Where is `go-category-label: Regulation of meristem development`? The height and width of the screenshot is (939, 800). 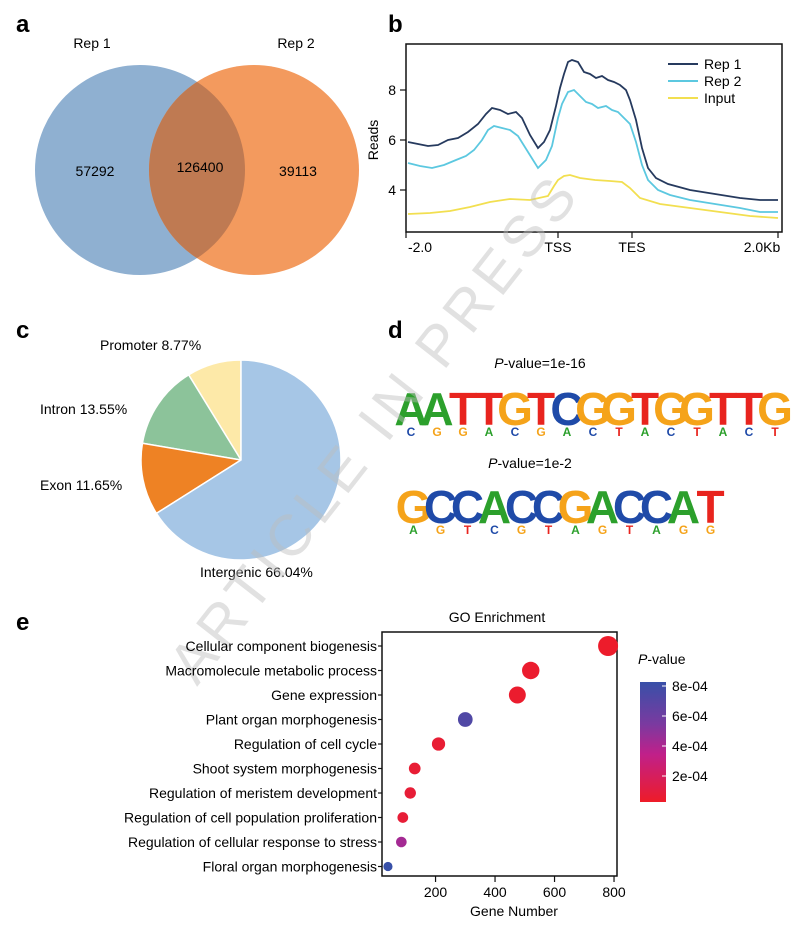
go-category-label: Regulation of meristem development is located at coordinates (263, 793).